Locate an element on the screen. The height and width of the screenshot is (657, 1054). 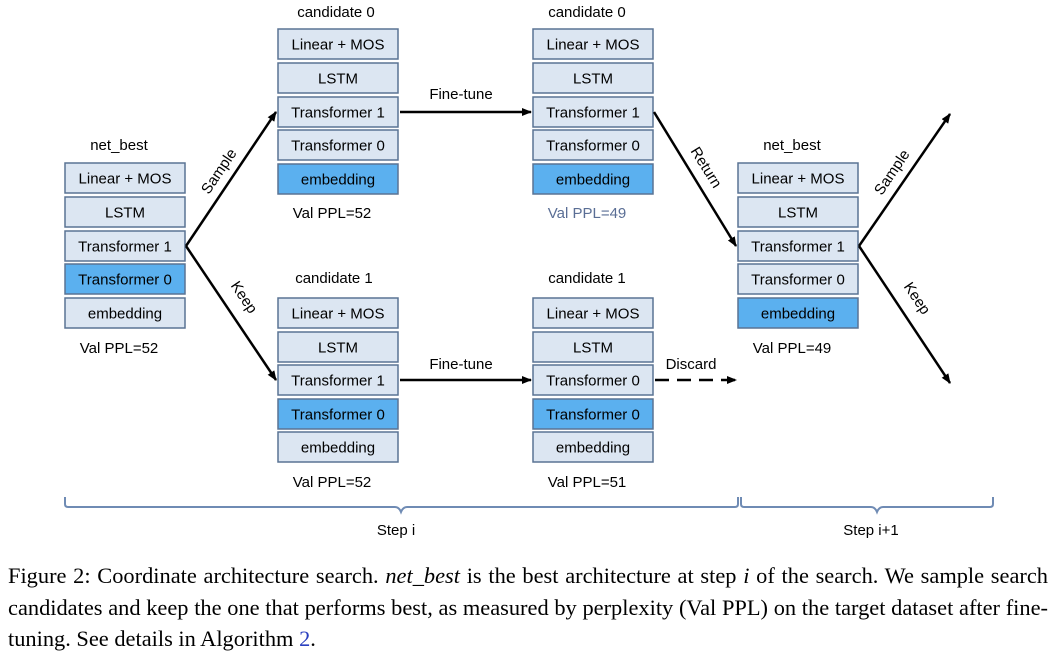
step-i1-label: Step i+1 is located at coordinates (870, 530).